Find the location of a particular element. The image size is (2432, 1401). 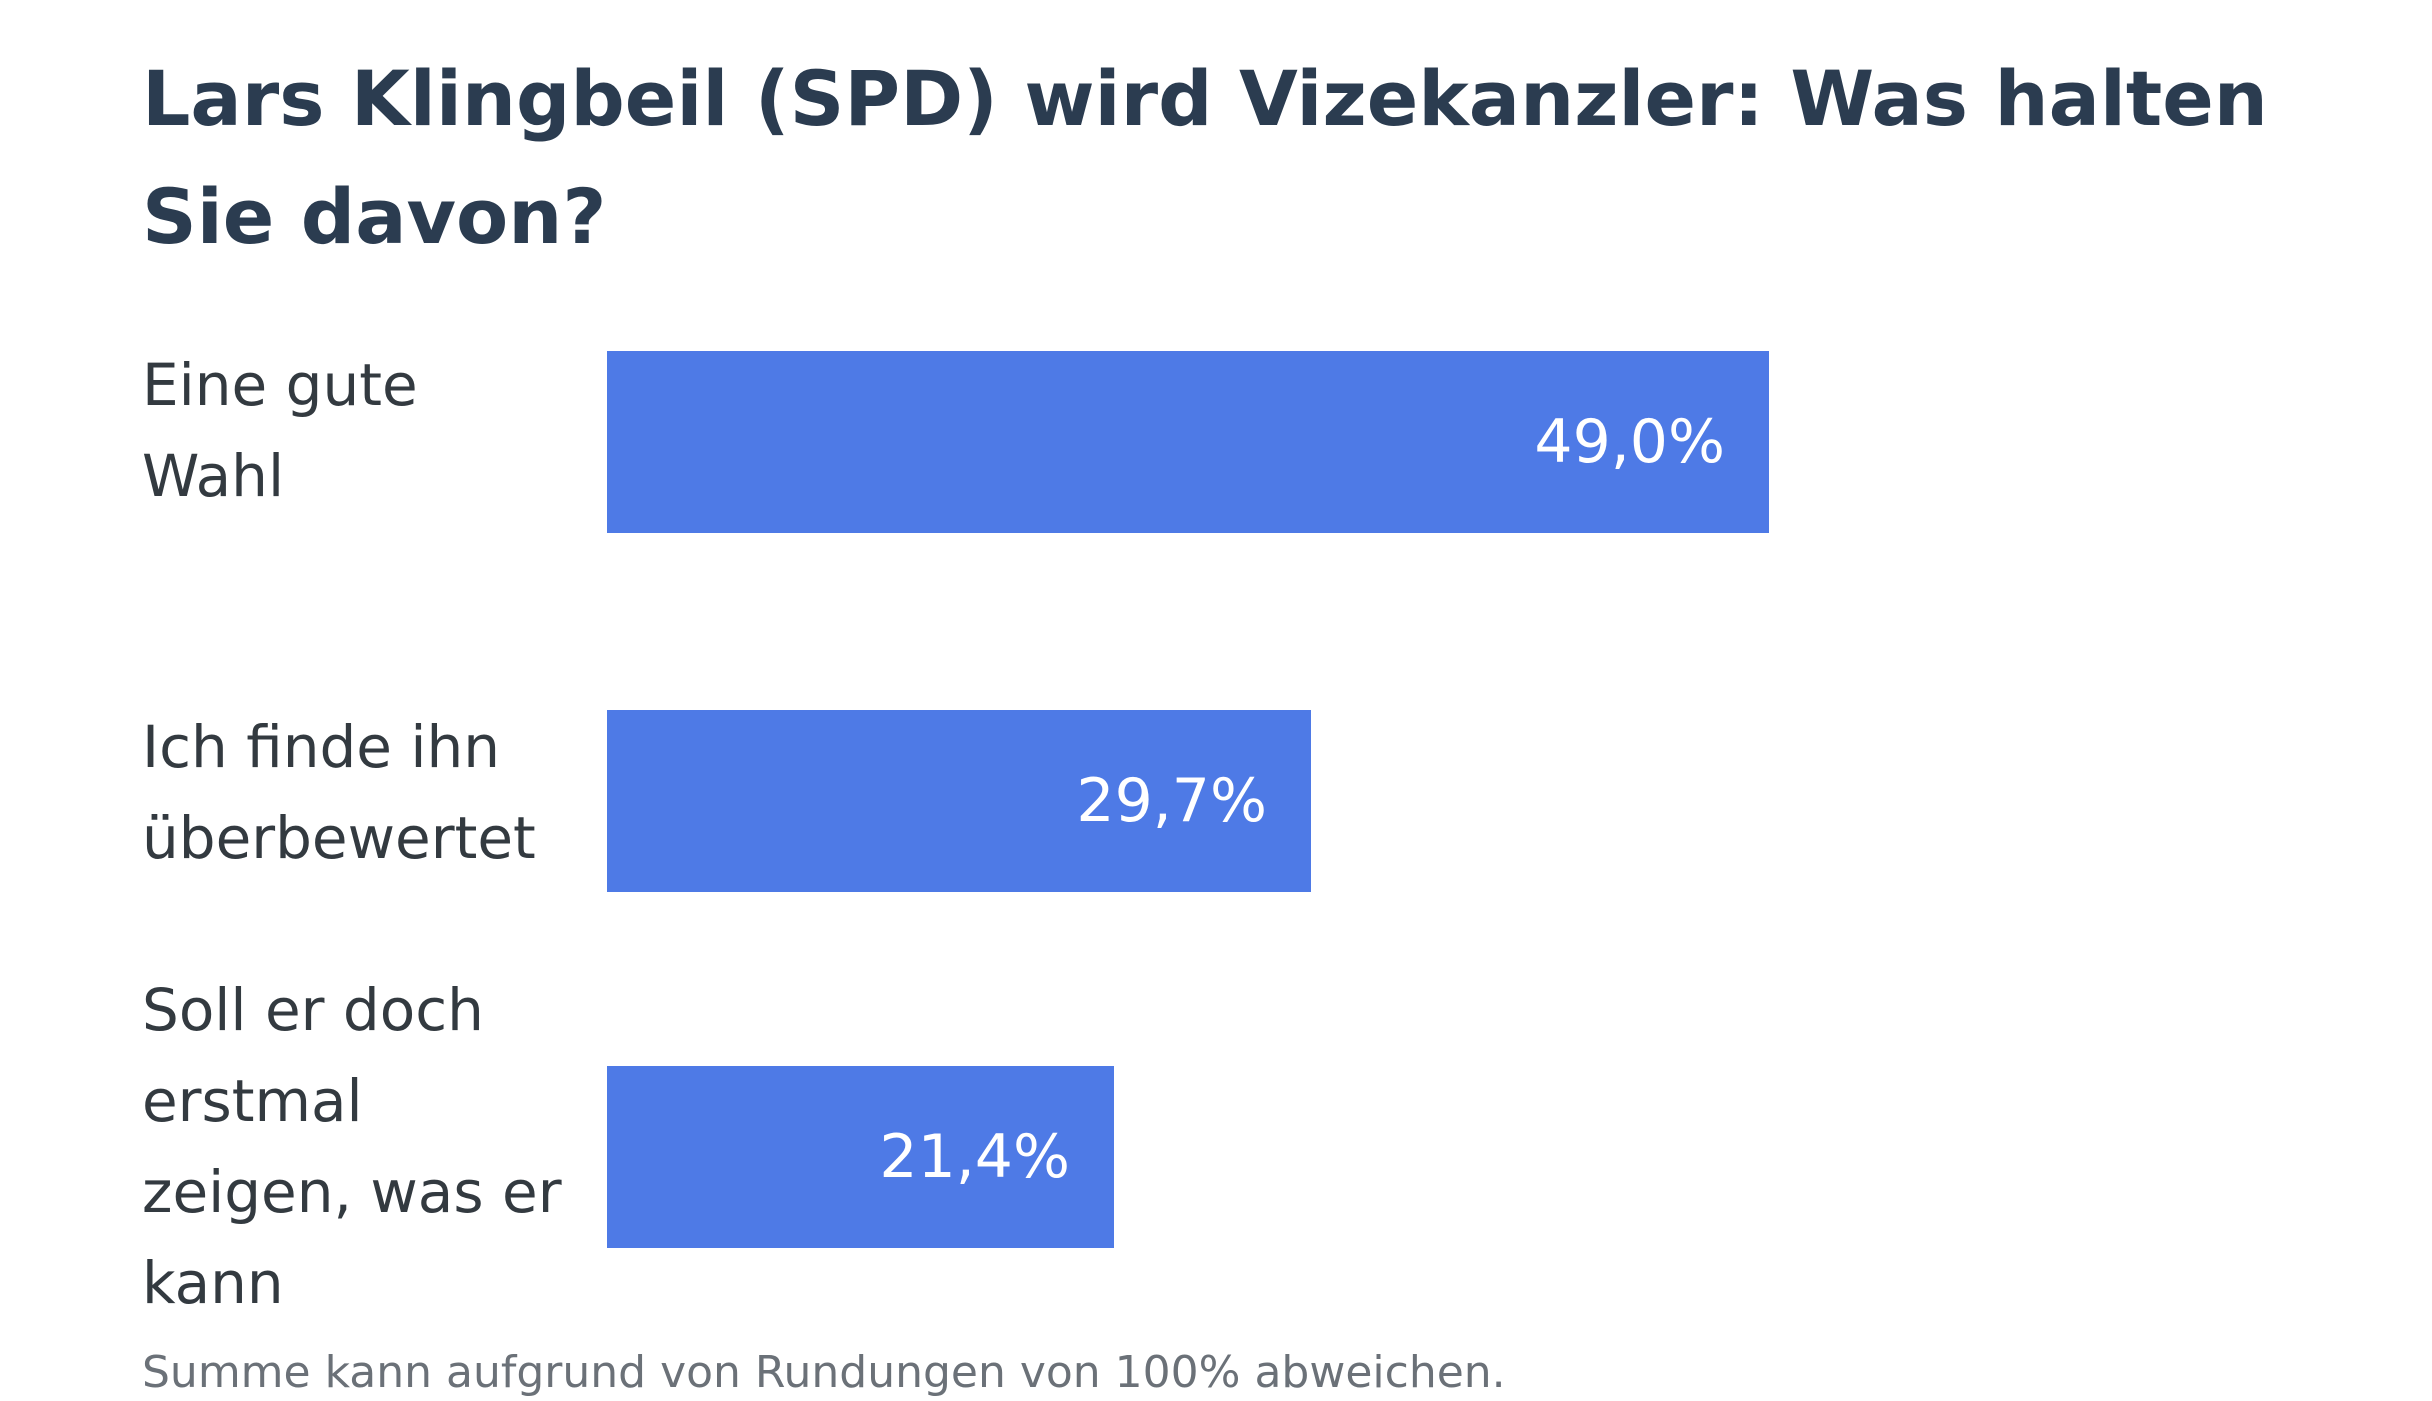

category-label: Eine gute Wahl is located at coordinates (280, 430).